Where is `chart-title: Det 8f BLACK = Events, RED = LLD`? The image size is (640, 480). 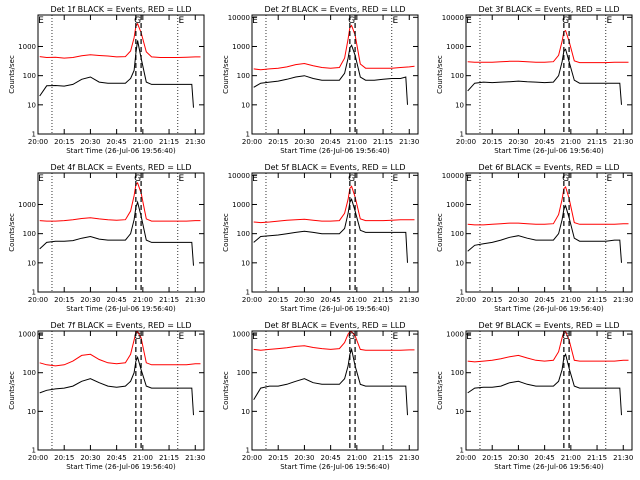
chart-title: Det 8f BLACK = Events, RED = LLD is located at coordinates (334, 325).